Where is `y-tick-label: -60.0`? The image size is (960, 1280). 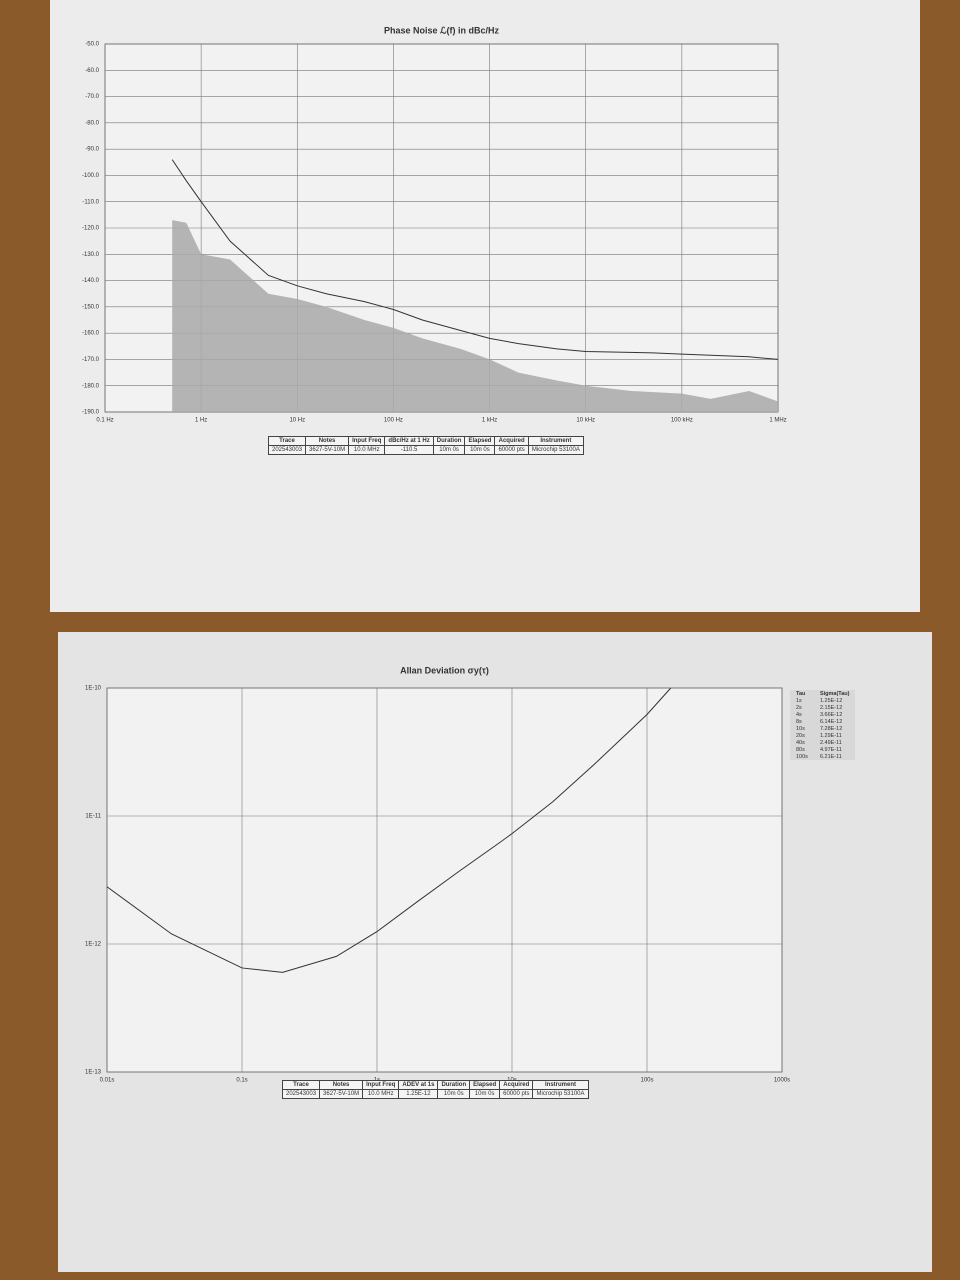
y-tick-label: -60.0 is located at coordinates (92, 71).